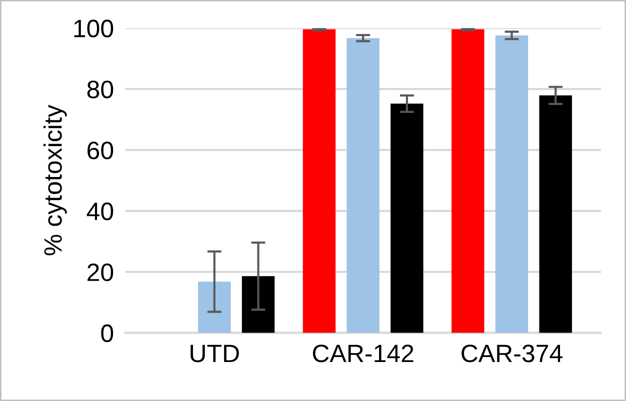 Image resolution: width=626 pixels, height=401 pixels. I want to click on y-tick-label: 80, so click(100, 89).